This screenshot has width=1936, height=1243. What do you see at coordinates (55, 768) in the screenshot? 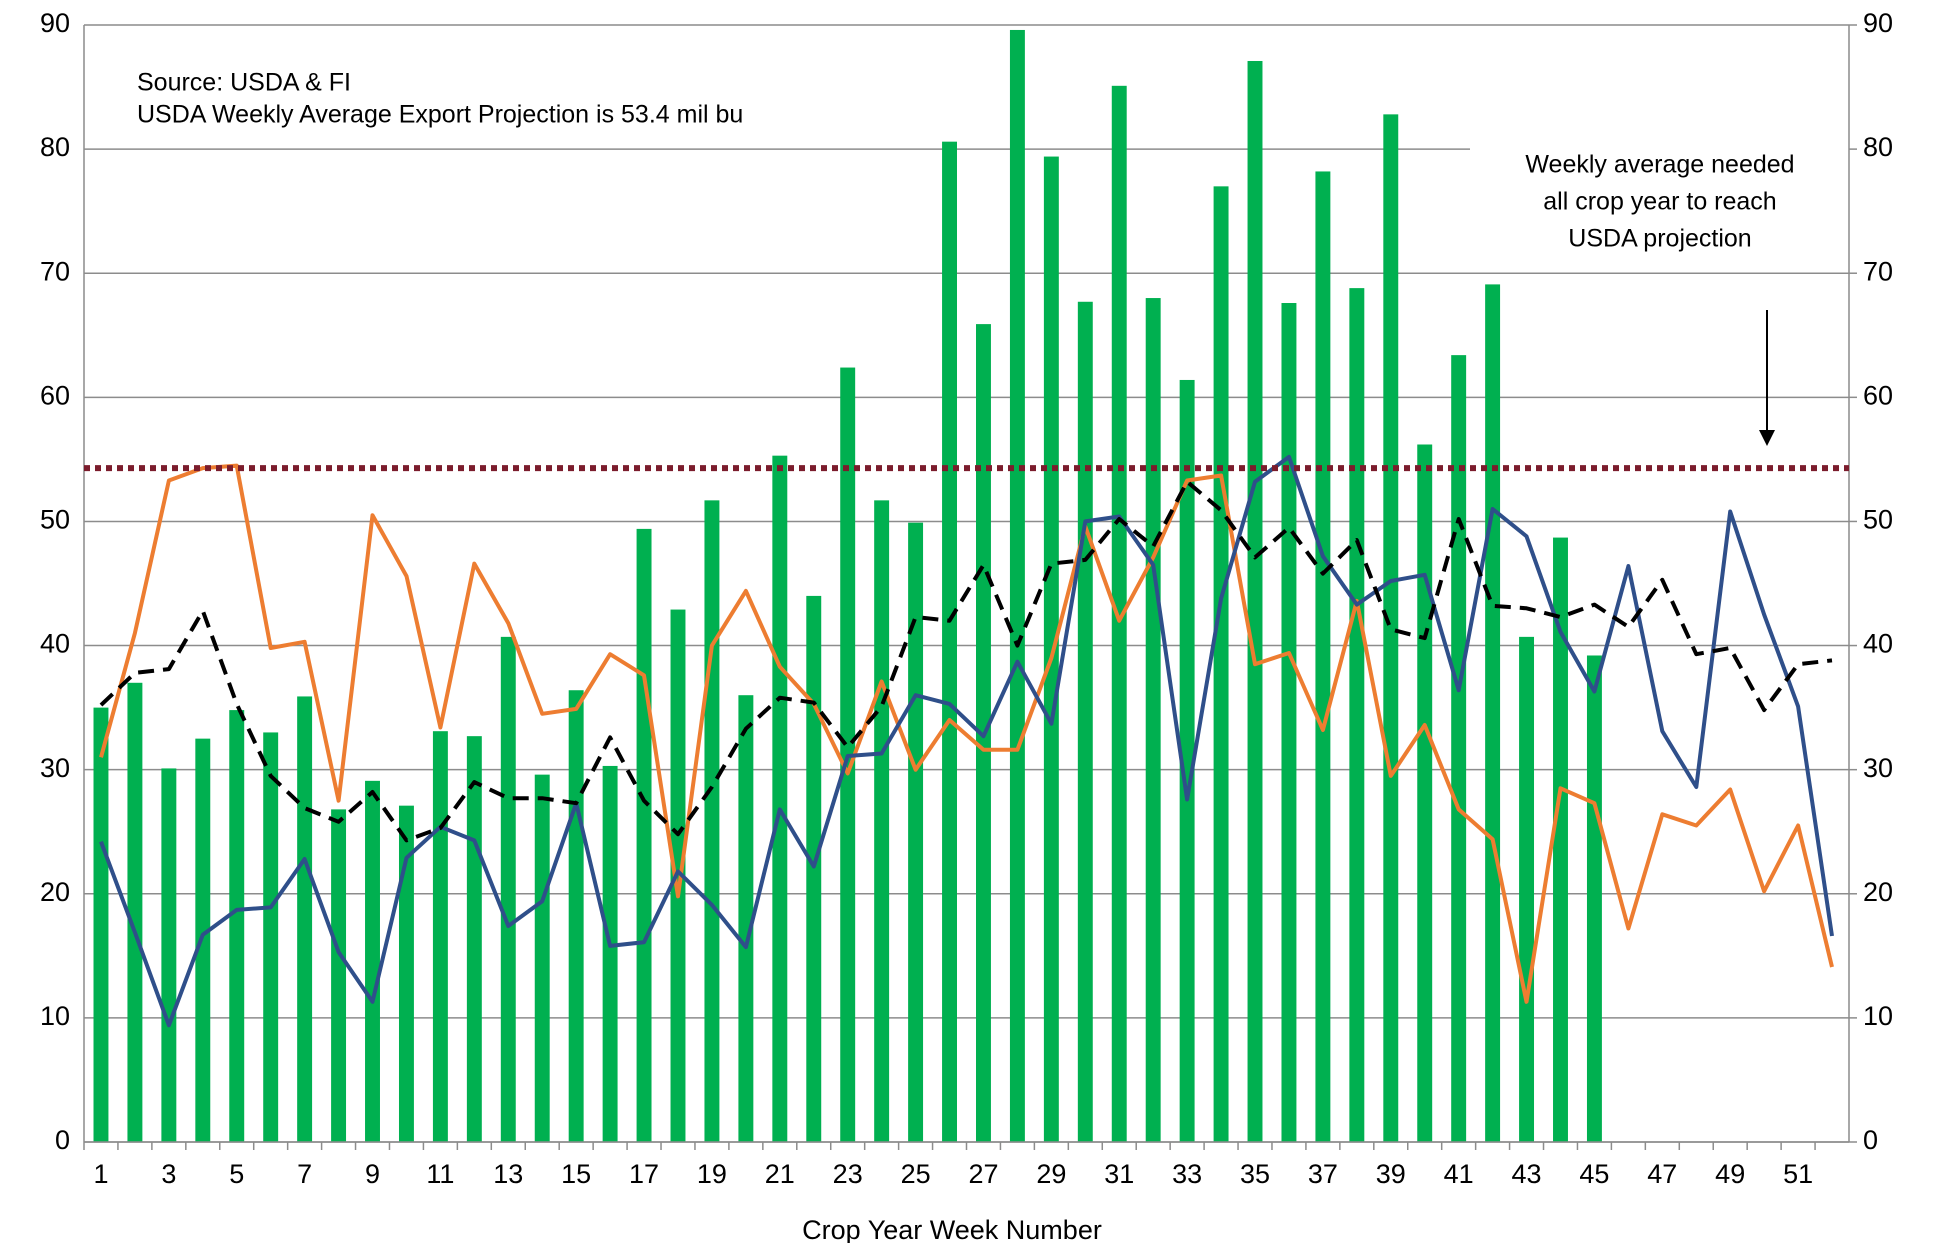
I see `y-tick-label: 30` at bounding box center [55, 768].